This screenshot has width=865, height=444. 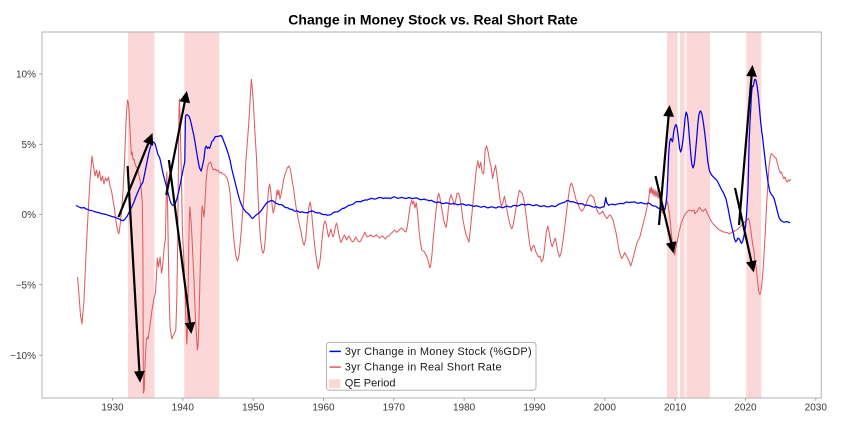 What do you see at coordinates (394, 407) in the screenshot?
I see `svg-text: 1970` at bounding box center [394, 407].